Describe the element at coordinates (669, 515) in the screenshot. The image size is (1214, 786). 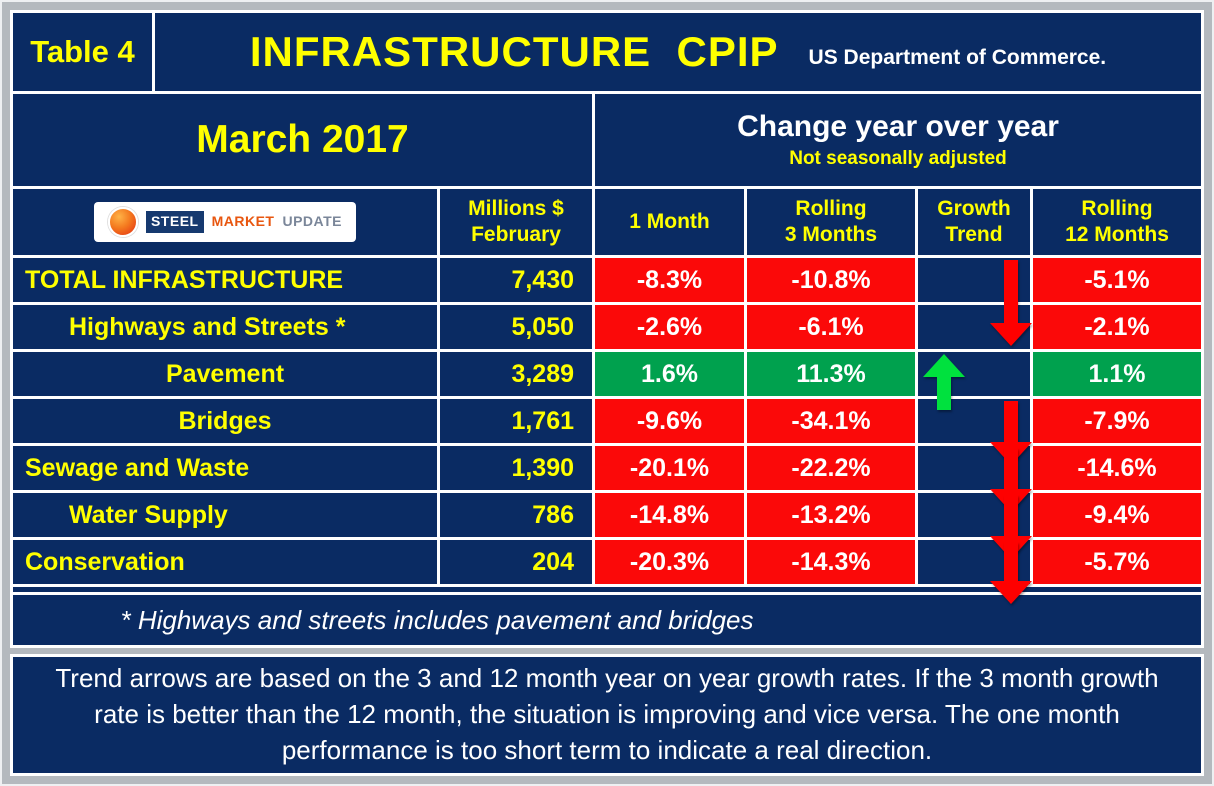
I see `pct-1-month-5: -14.8%` at that location.